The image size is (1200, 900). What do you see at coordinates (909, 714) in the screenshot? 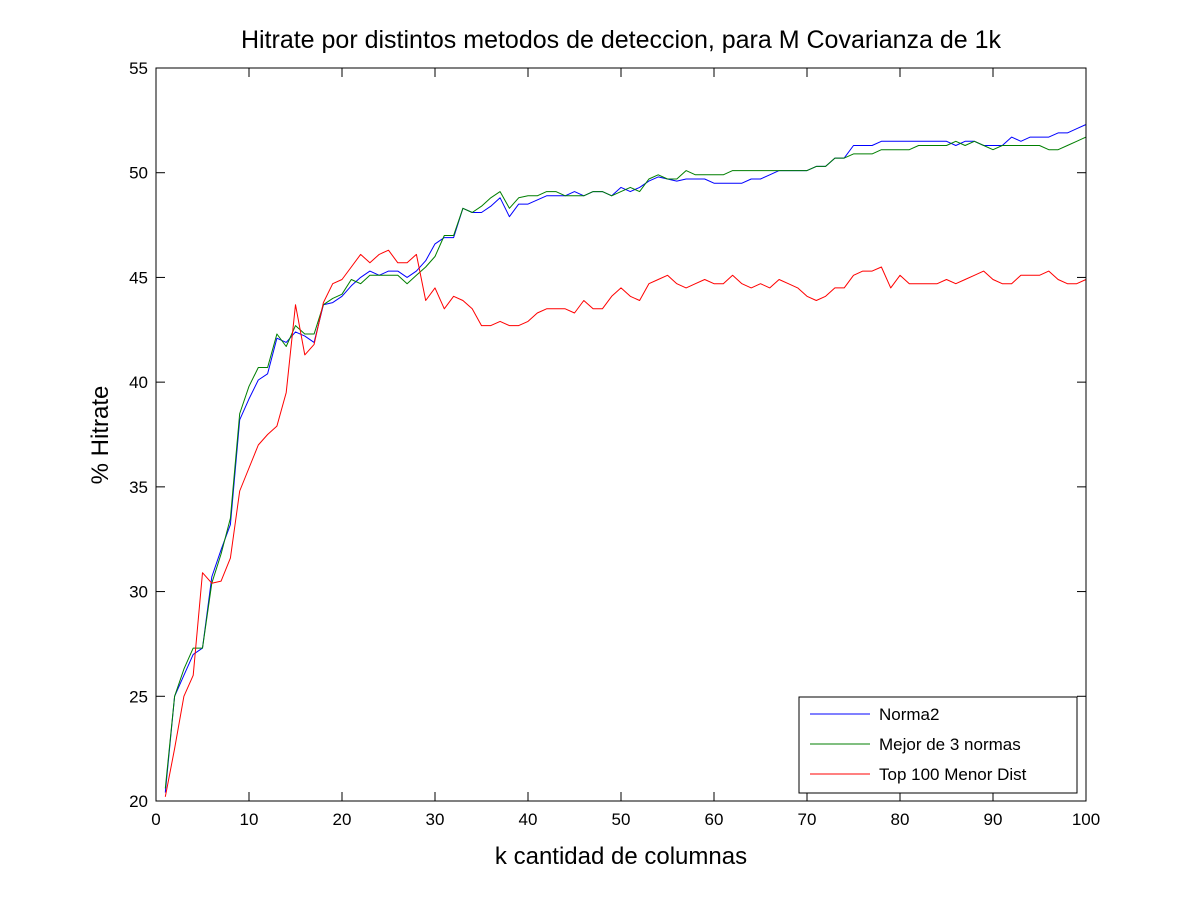
I see `legend-label-norma2: Norma2` at bounding box center [909, 714].